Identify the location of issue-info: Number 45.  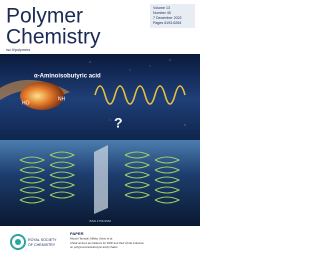
(162, 13).